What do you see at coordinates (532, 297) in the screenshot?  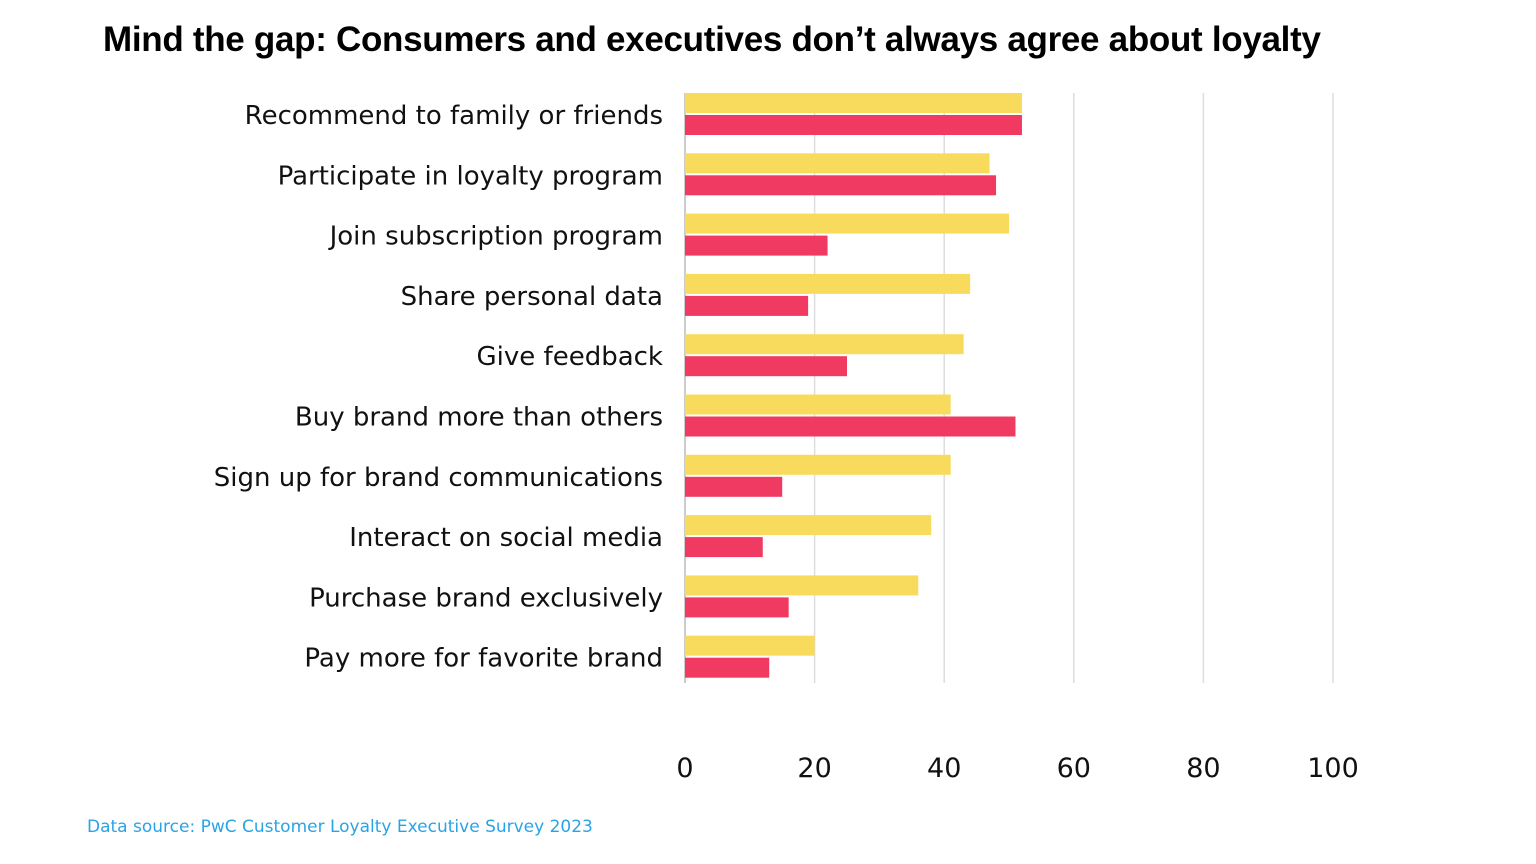 I see `category-label: Share personal data` at bounding box center [532, 297].